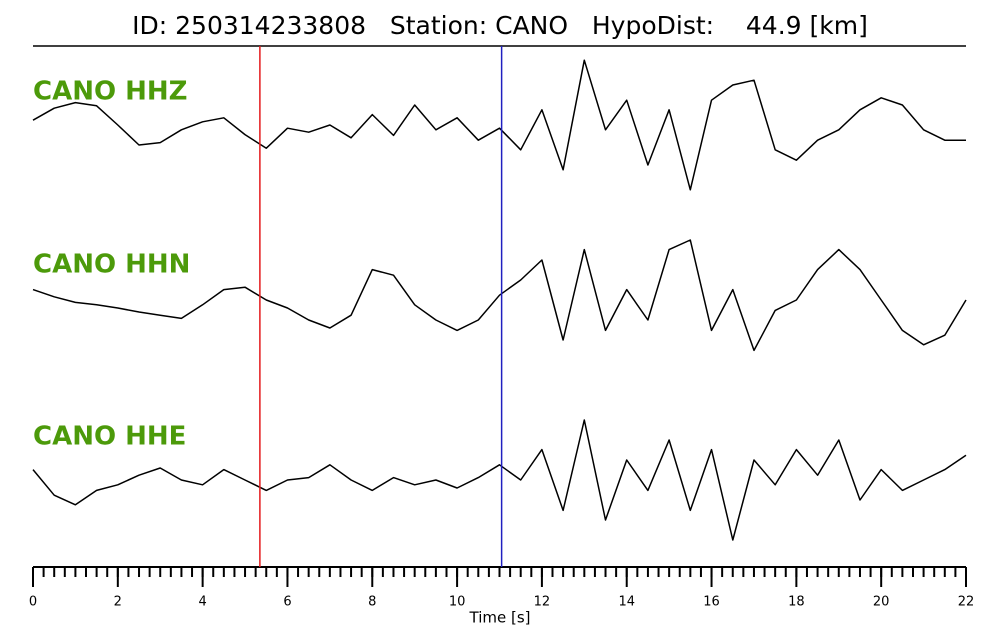 The image size is (1000, 640). I want to click on x-tick-label: 12, so click(542, 602).